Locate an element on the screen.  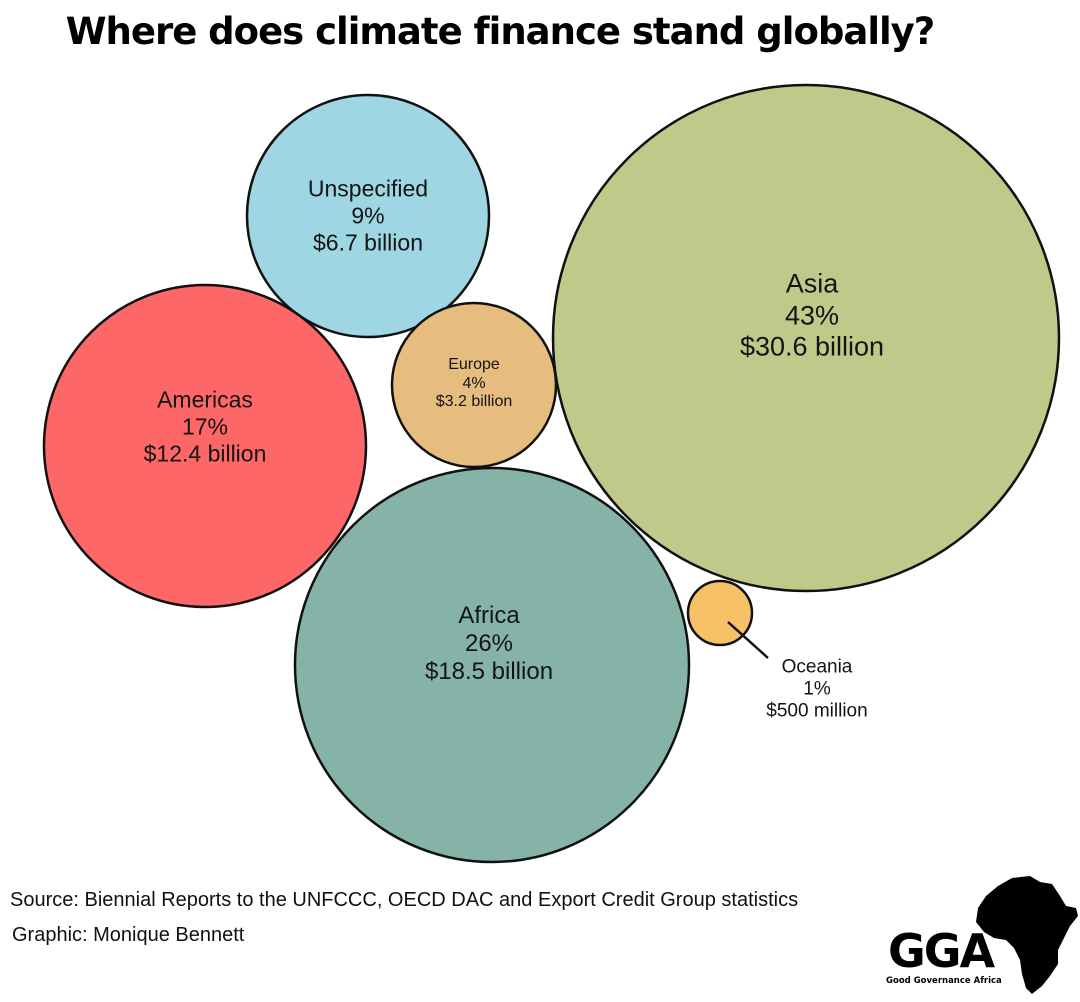
label-oceania: Oceania 1% $500 million is located at coordinates (816, 690).